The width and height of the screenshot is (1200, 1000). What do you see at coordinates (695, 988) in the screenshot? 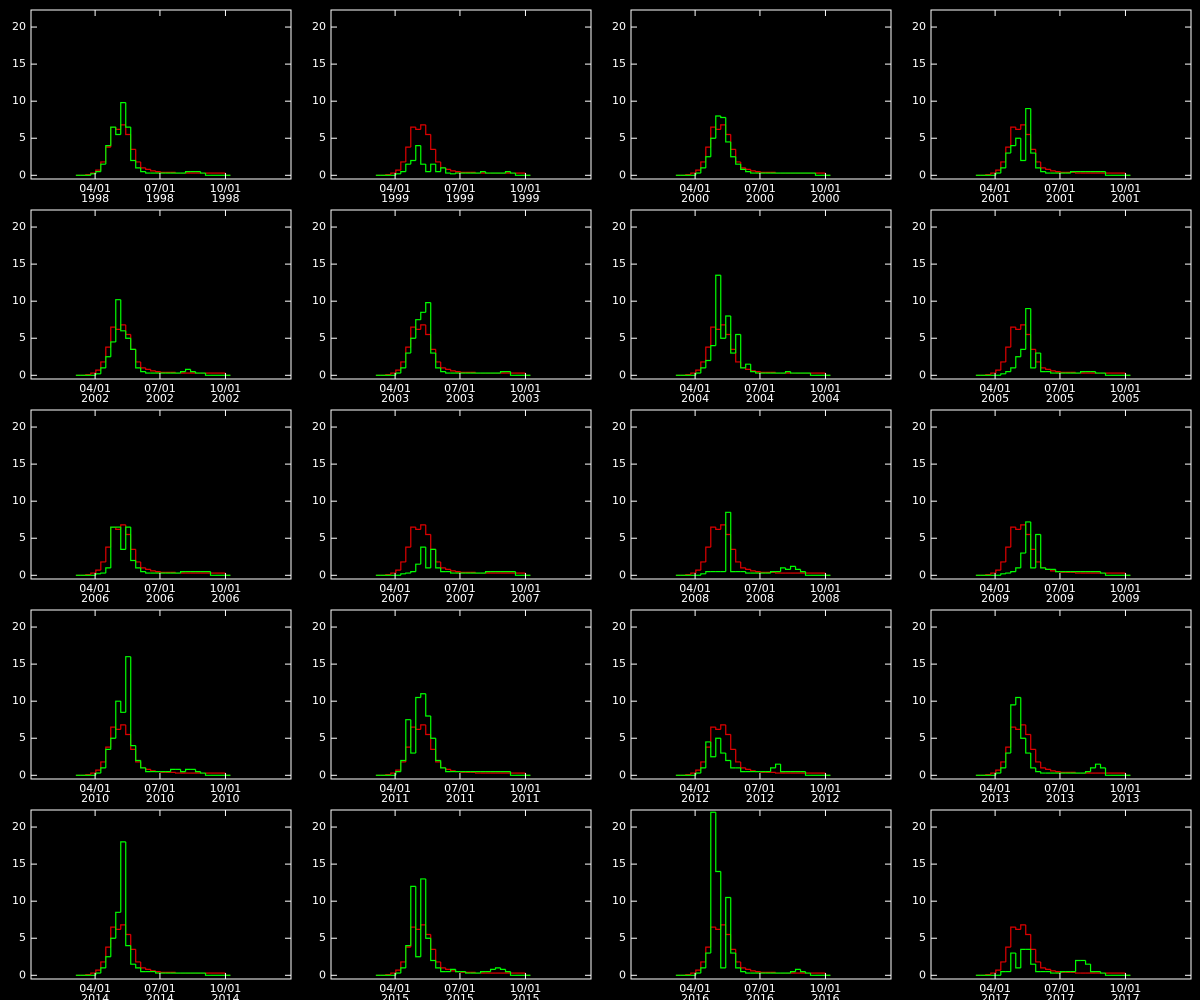
I see `x-tick-label: 04/01` at bounding box center [695, 988].